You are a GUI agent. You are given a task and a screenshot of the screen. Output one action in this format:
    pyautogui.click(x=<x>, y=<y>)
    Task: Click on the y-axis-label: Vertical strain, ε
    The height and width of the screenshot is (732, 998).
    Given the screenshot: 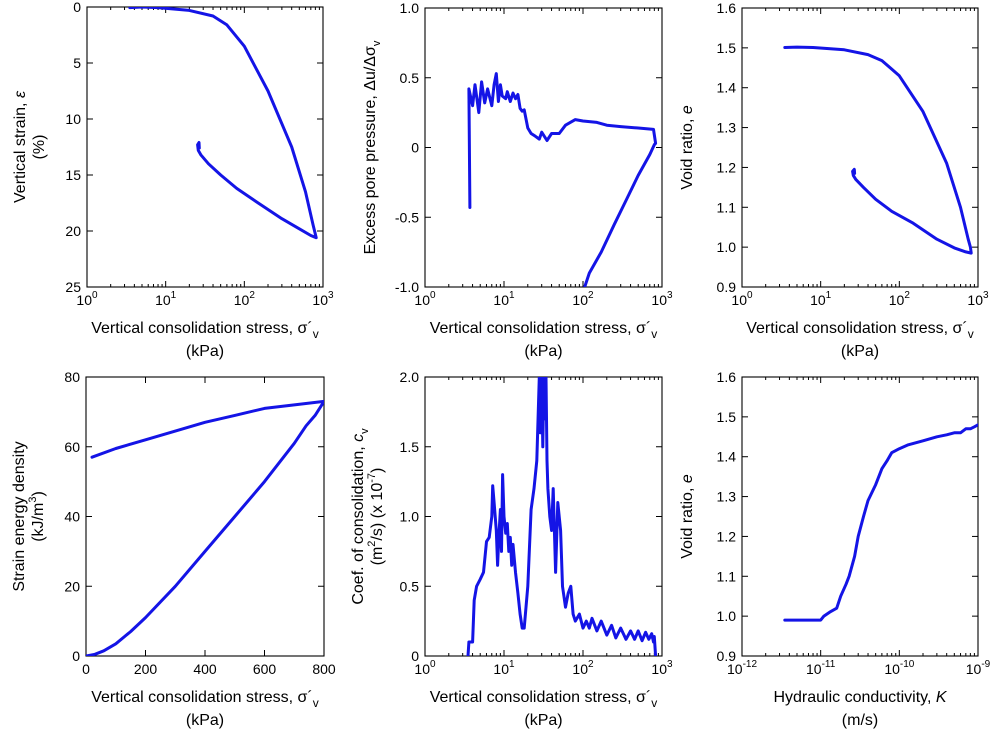 What is the action you would take?
    pyautogui.click(x=20, y=146)
    